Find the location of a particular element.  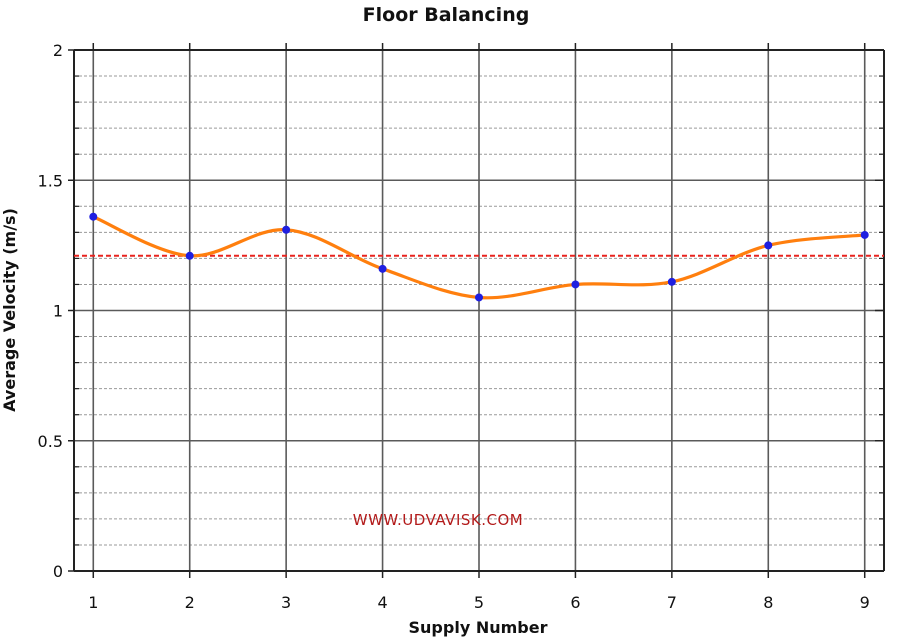

x-tick-label: 4 is located at coordinates (382, 602).